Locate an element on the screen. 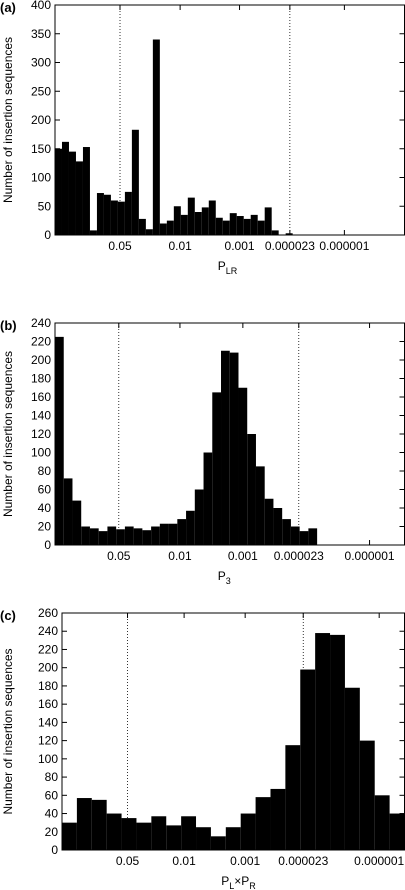 The image size is (405, 890). y-tick-label: 80 is located at coordinates (52, 777).